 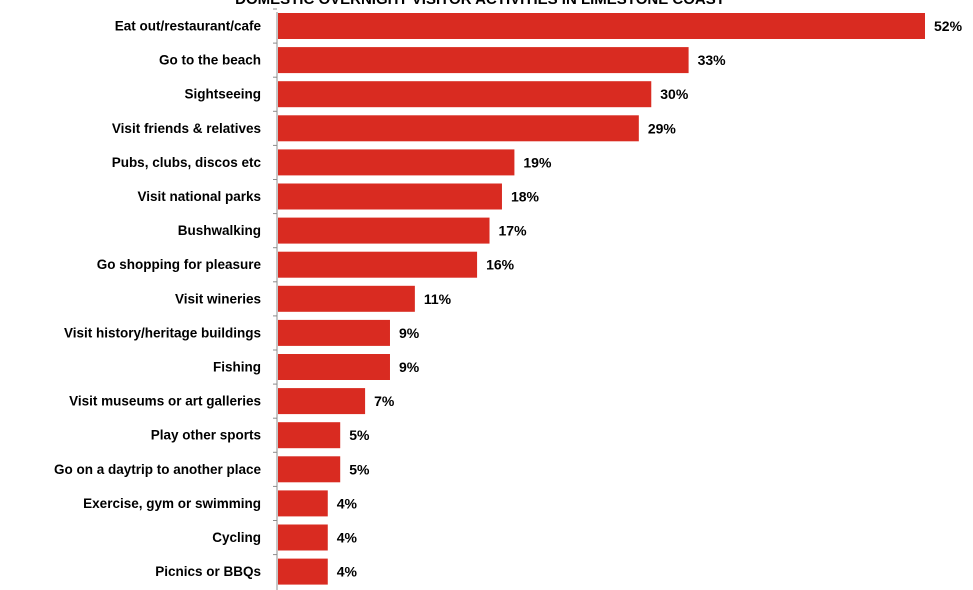 What do you see at coordinates (712, 60) in the screenshot?
I see `value-label: 33%` at bounding box center [712, 60].